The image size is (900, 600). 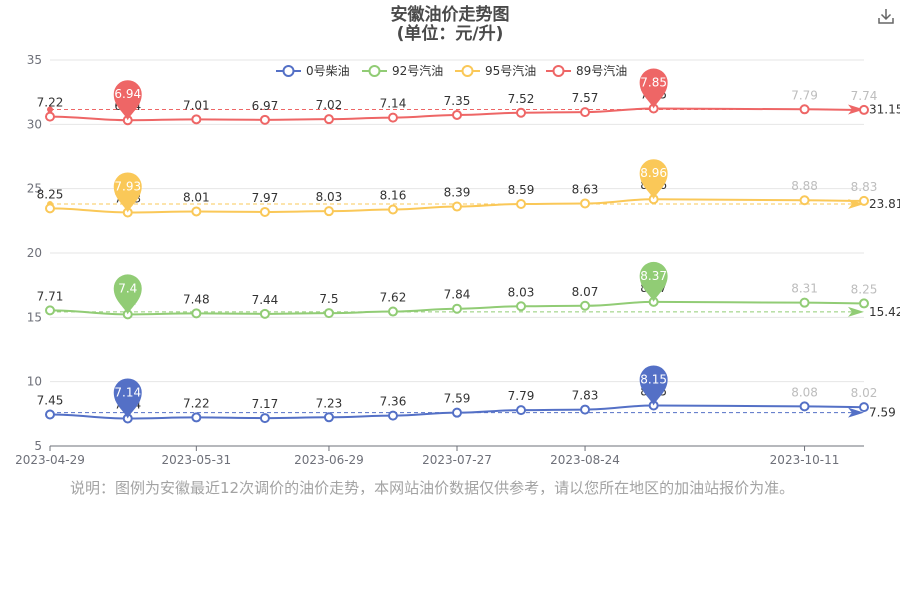 What do you see at coordinates (50, 460) in the screenshot?
I see `x-tick-label: 2023-04-29` at bounding box center [50, 460].